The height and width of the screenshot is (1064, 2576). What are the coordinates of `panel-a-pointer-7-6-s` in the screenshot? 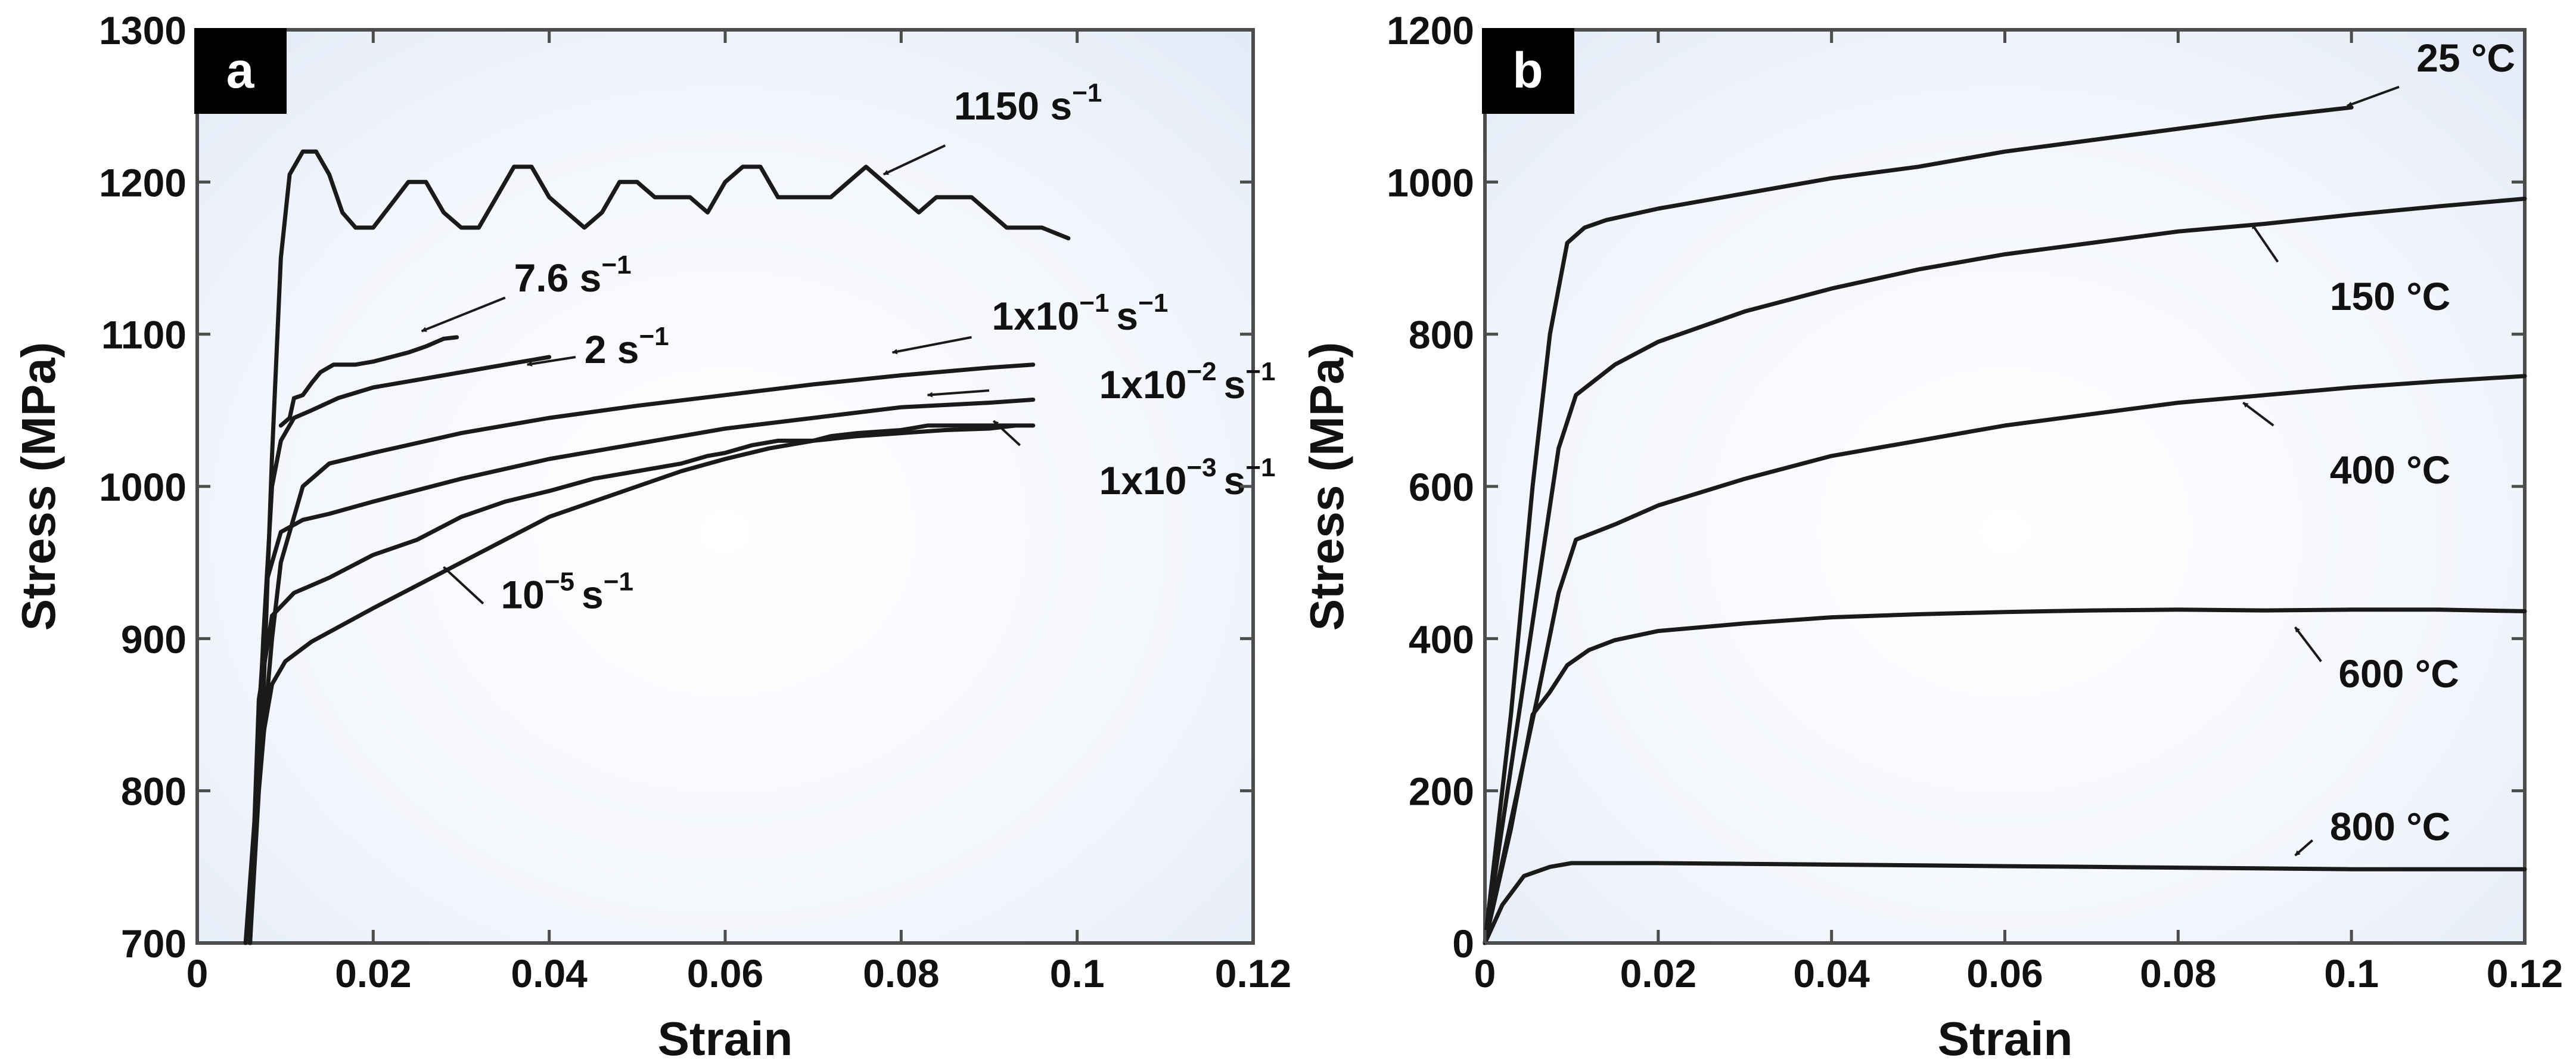 It's located at (463, 314).